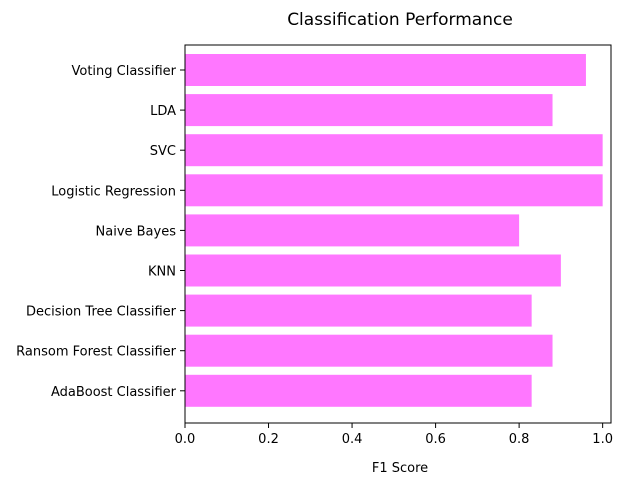 This screenshot has height=478, width=621. I want to click on x-tick-label: 0.4, so click(352, 439).